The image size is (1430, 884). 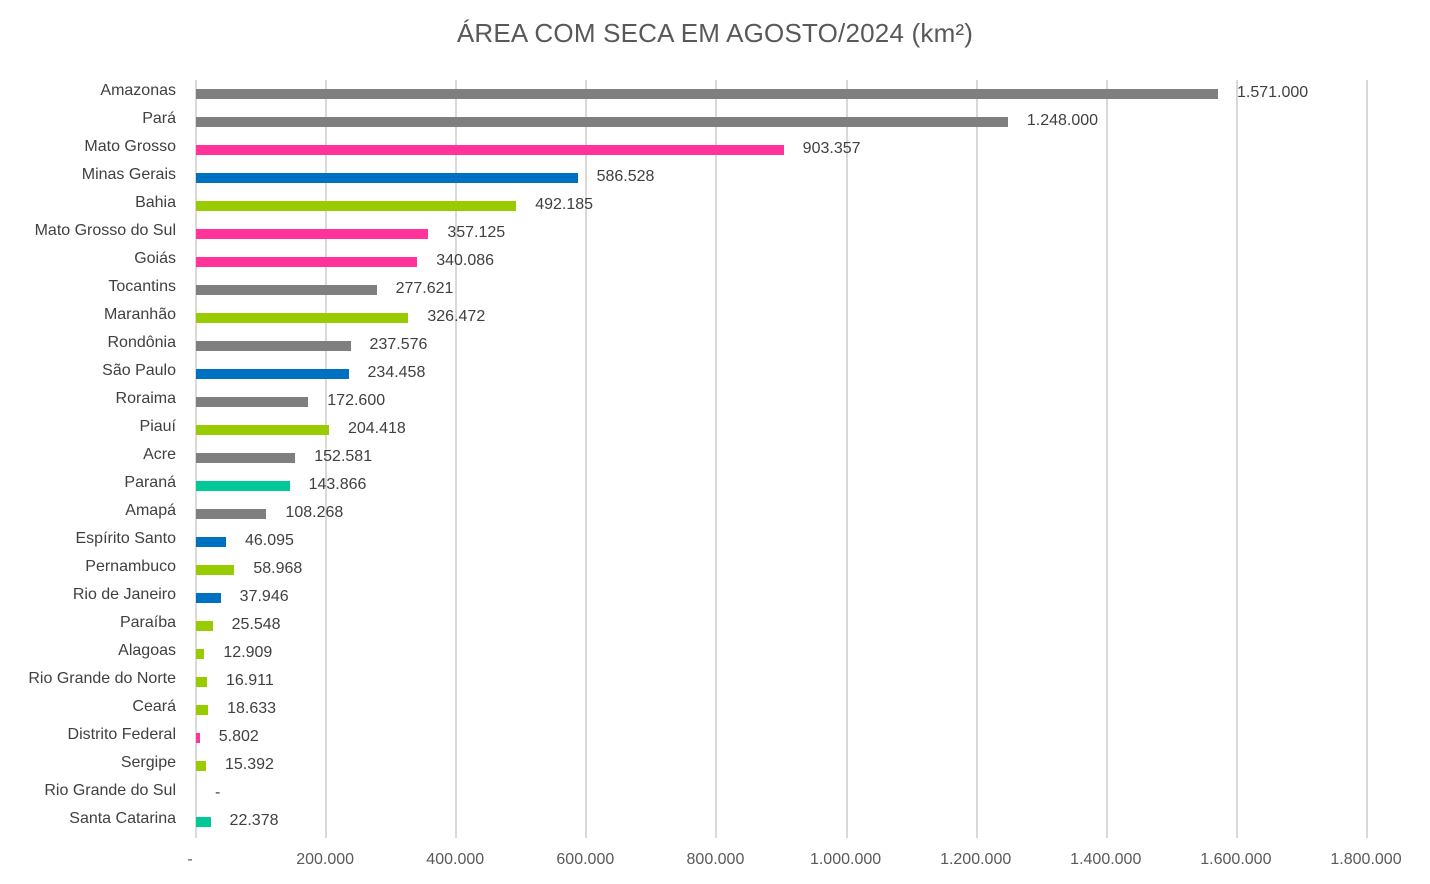 I want to click on category-label: Rondônia, so click(x=142, y=342).